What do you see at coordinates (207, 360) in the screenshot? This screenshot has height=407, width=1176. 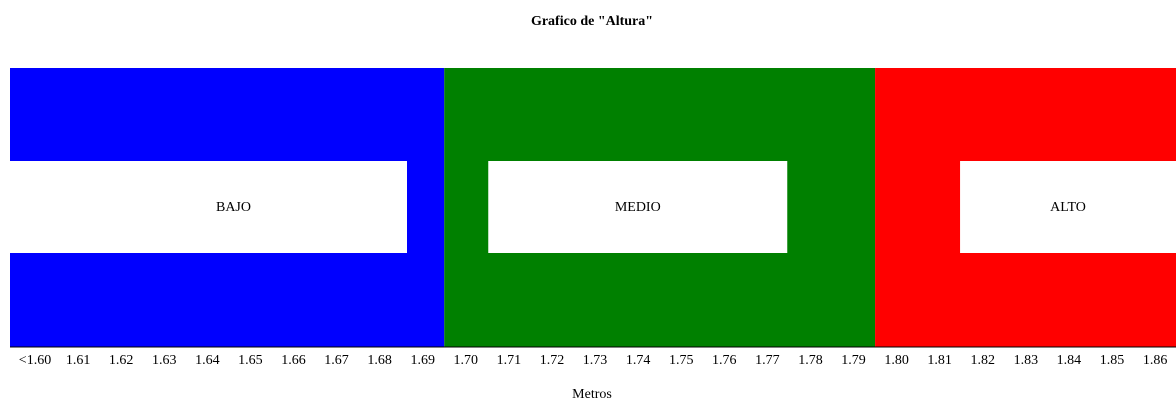 I see `x-tick-label: 1.64` at bounding box center [207, 360].